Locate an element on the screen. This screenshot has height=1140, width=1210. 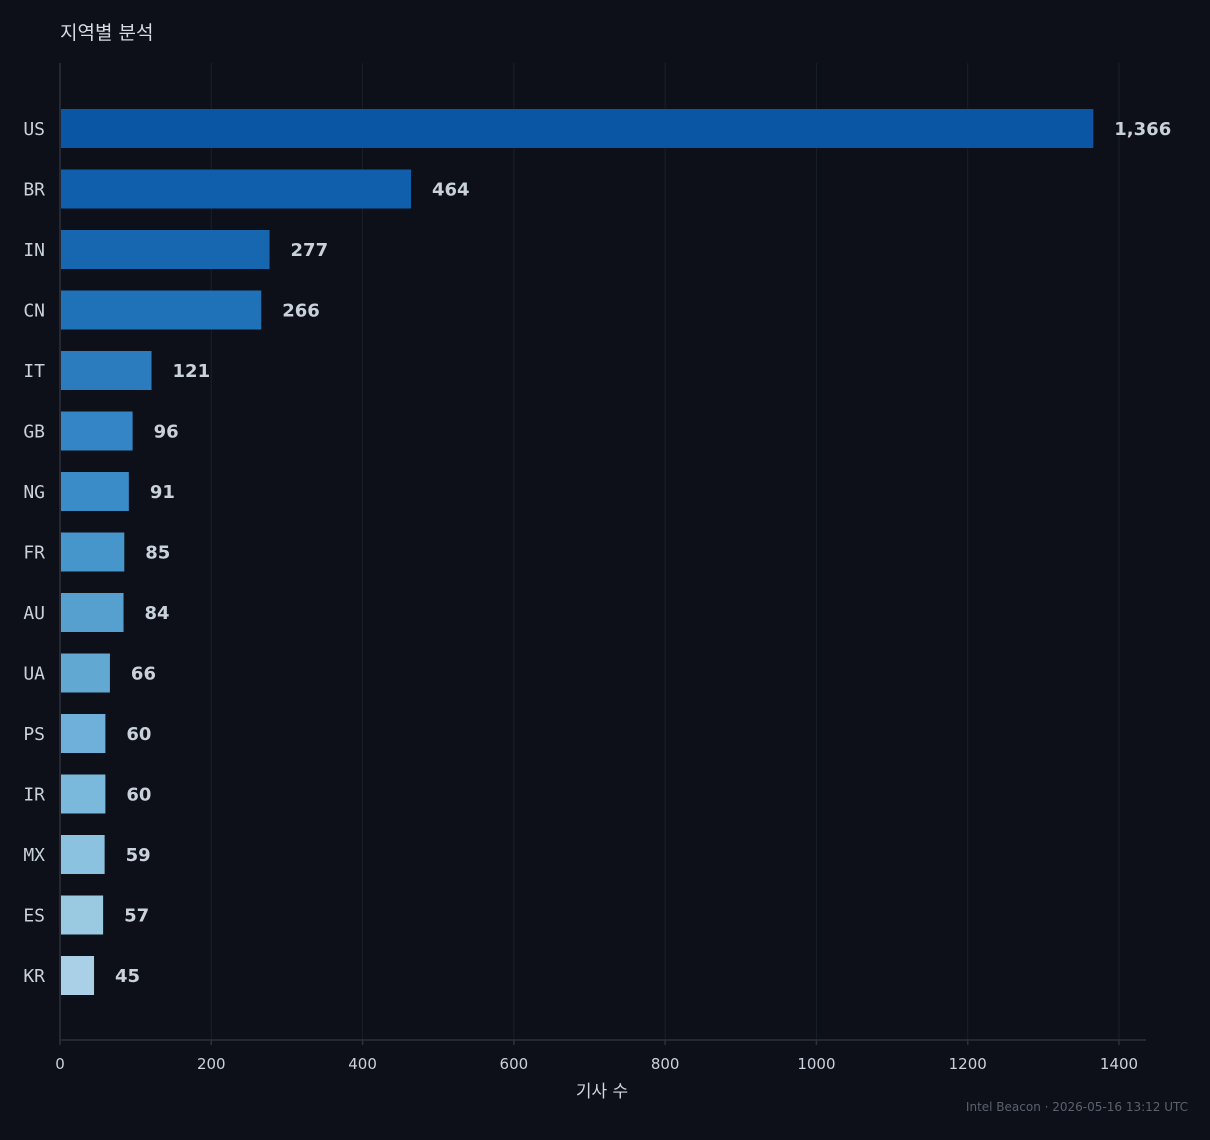
bar-value-label: 277 is located at coordinates (310, 250).